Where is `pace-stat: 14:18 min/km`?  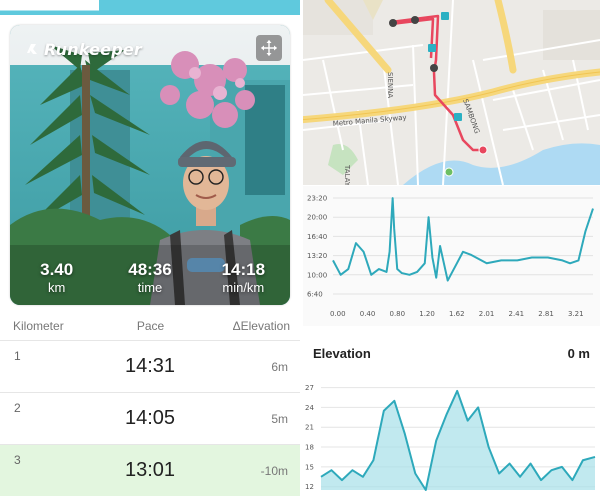 pace-stat: 14:18 min/km is located at coordinates (243, 282).